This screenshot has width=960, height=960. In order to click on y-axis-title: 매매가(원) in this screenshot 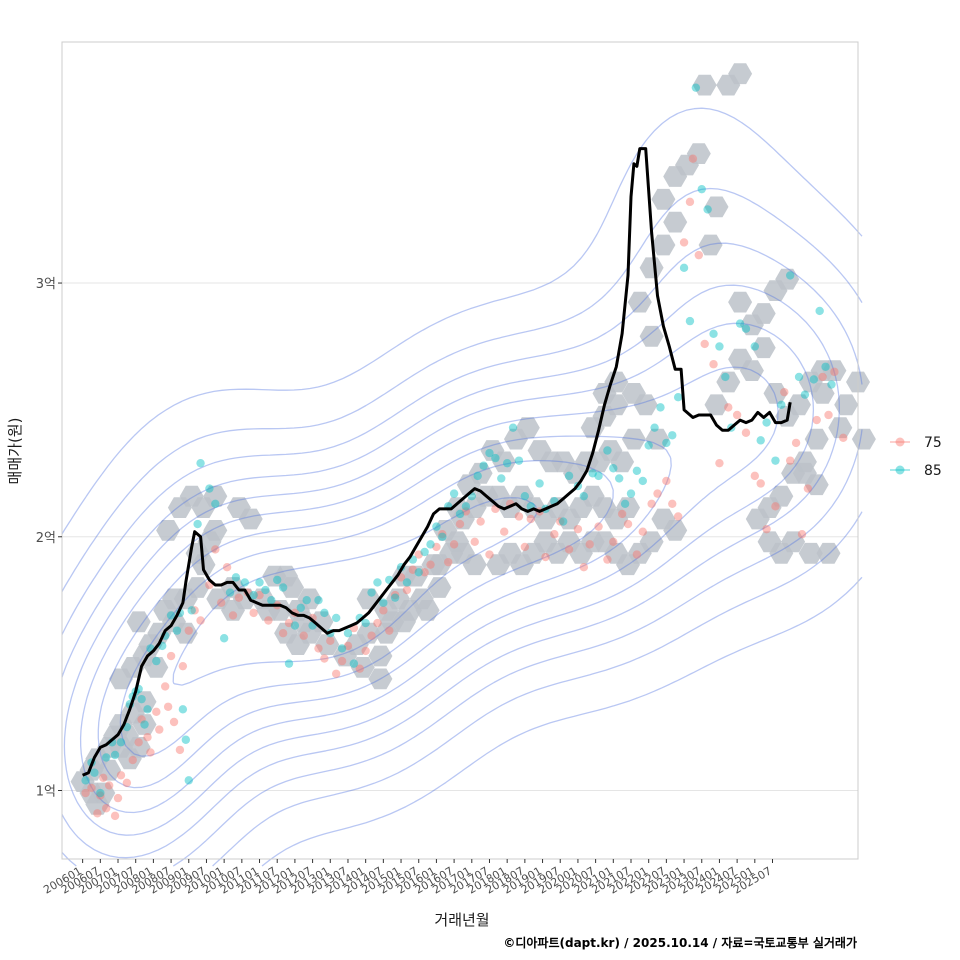, I will do `click(15, 451)`.